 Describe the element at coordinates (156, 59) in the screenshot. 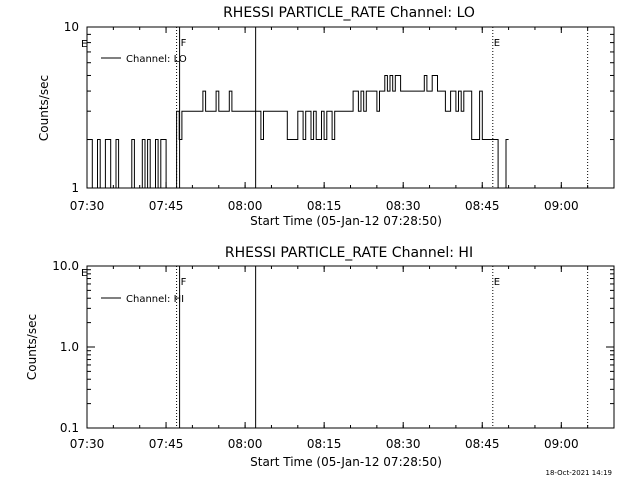

I see `legend-label: Channel: LO` at that location.